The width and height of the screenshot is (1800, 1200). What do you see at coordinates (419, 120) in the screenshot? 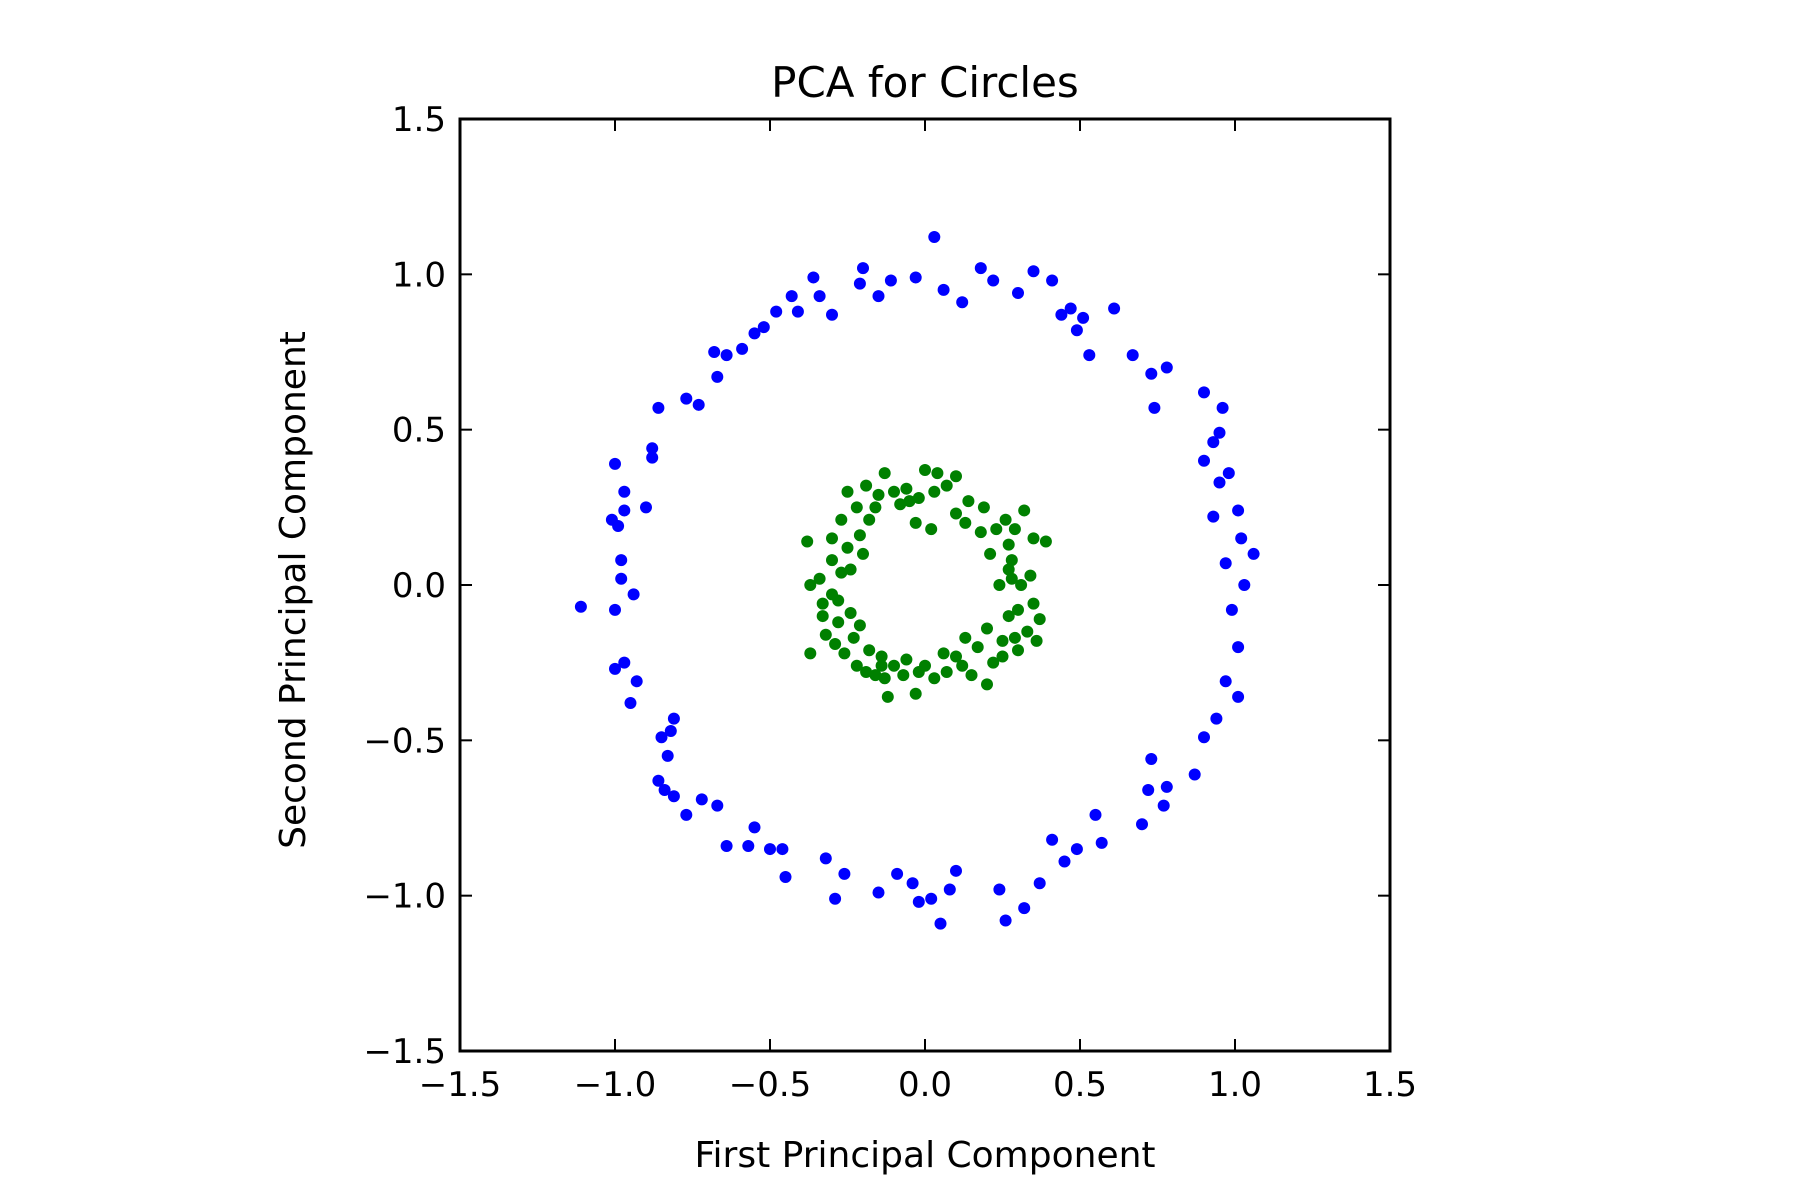
I see `y-tick-label: 1.5` at bounding box center [419, 120].